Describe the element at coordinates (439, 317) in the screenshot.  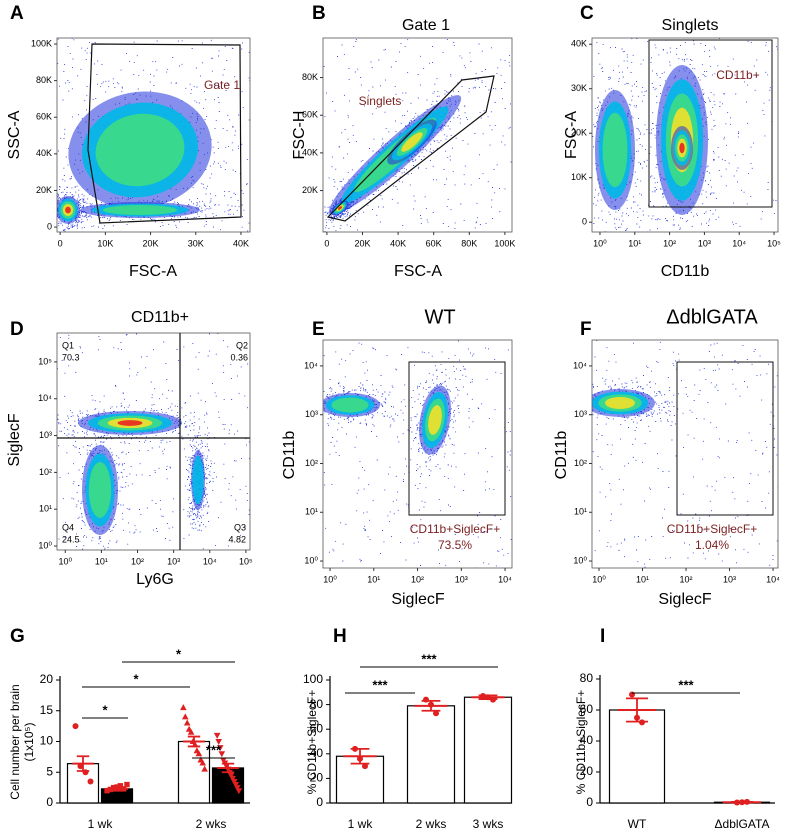
I see `panel-title: WT` at that location.